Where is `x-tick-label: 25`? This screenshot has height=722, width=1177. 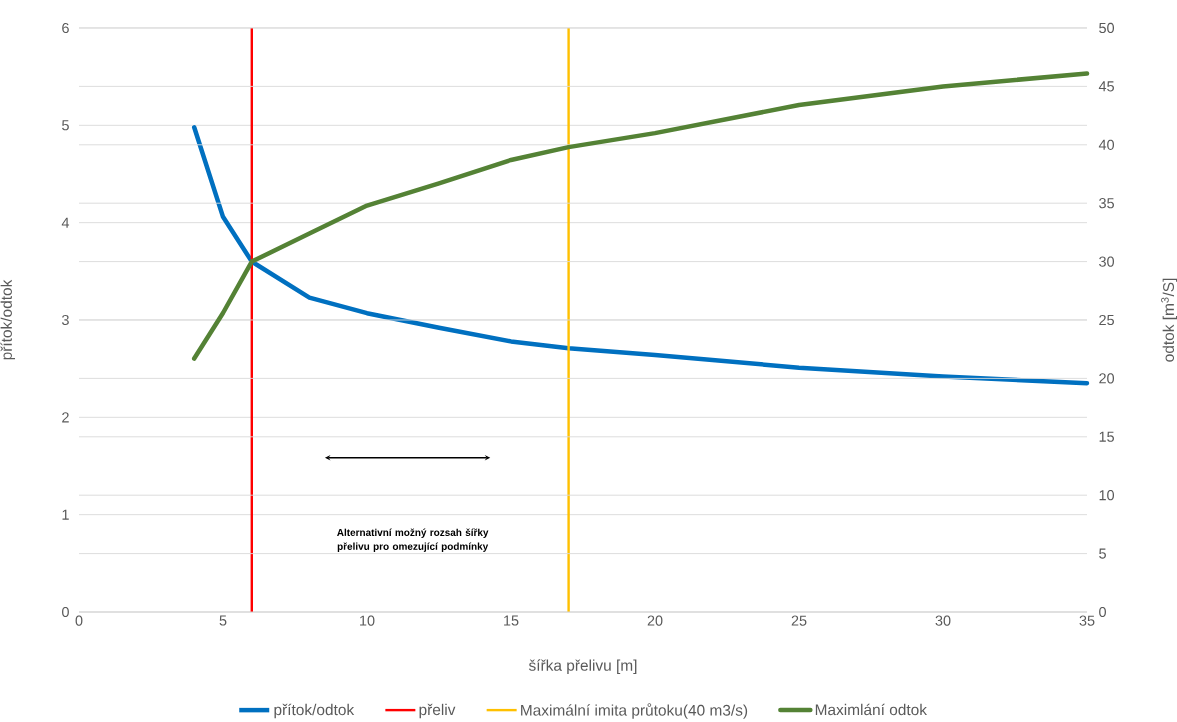 x-tick-label: 25 is located at coordinates (799, 620).